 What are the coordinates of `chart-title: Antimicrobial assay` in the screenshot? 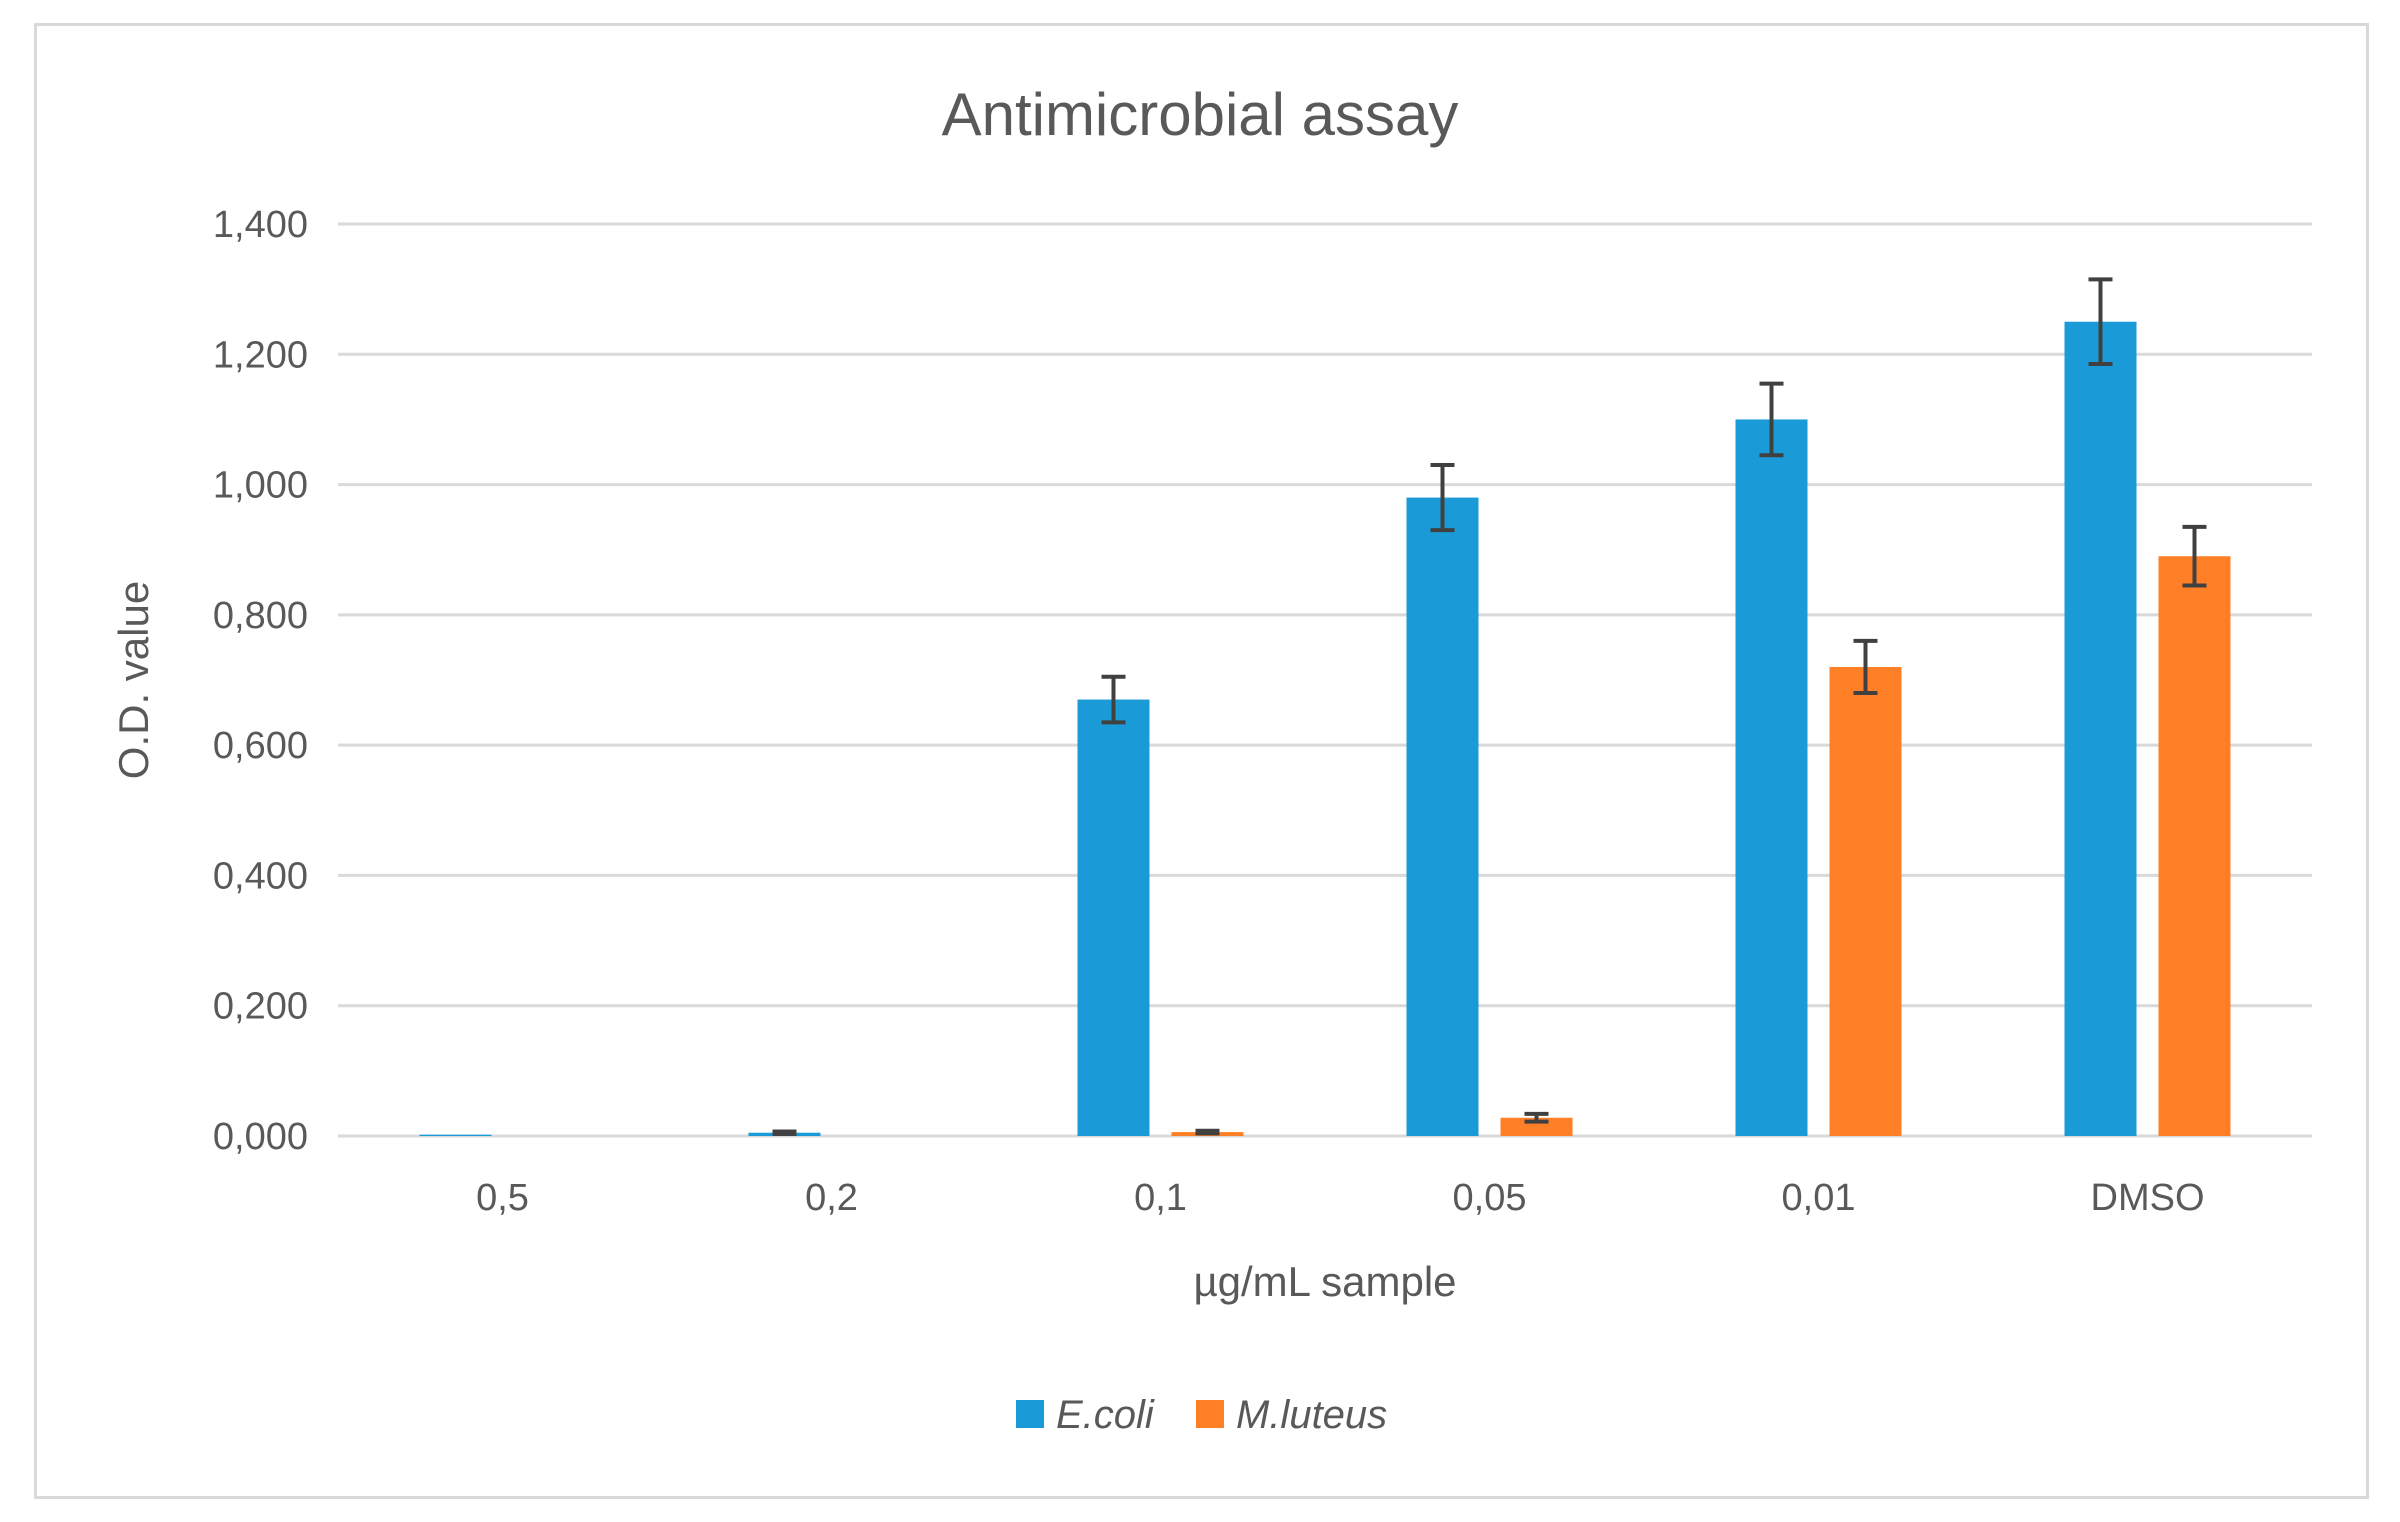 It's located at (1200, 114).